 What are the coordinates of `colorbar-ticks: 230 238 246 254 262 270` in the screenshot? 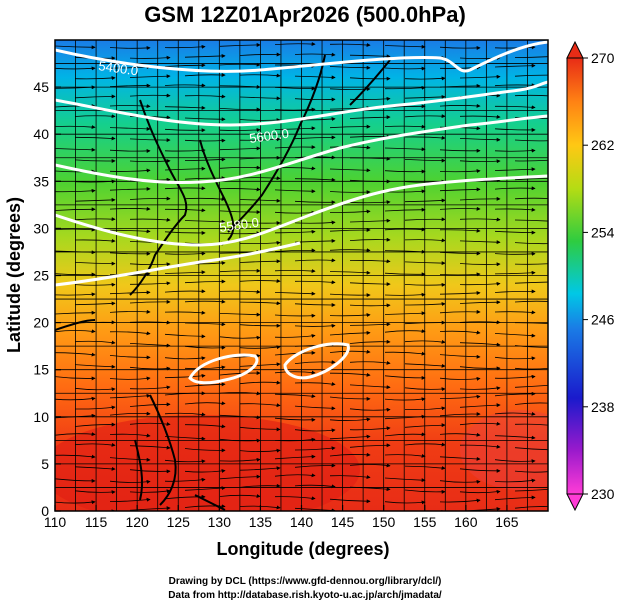 It's located at (599, 276).